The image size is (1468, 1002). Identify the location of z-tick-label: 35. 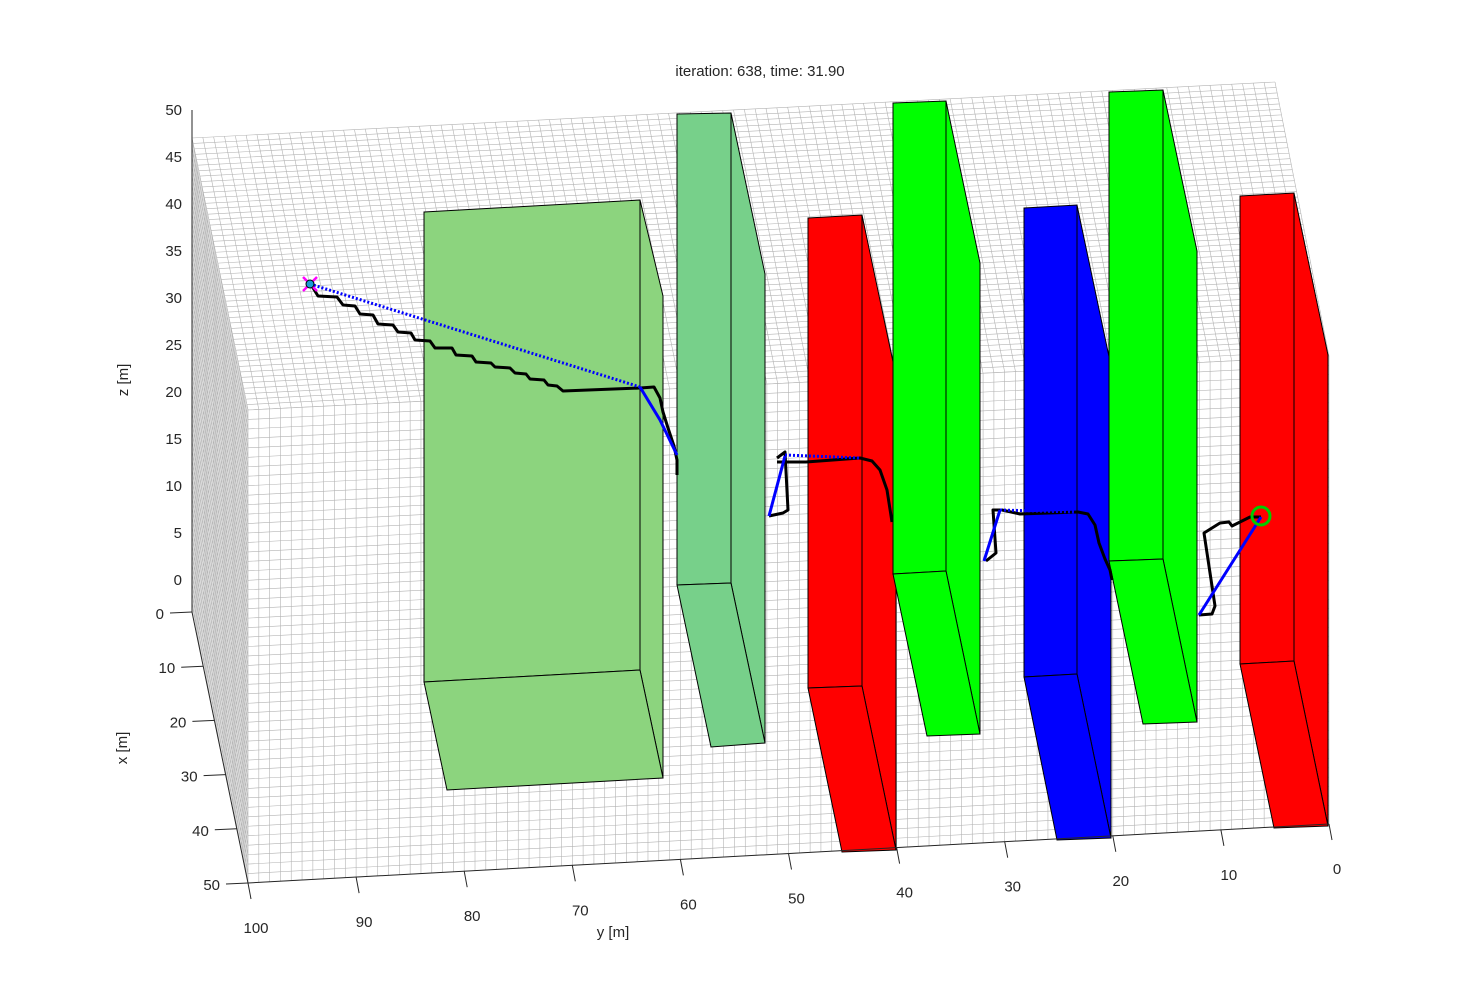
(173, 251).